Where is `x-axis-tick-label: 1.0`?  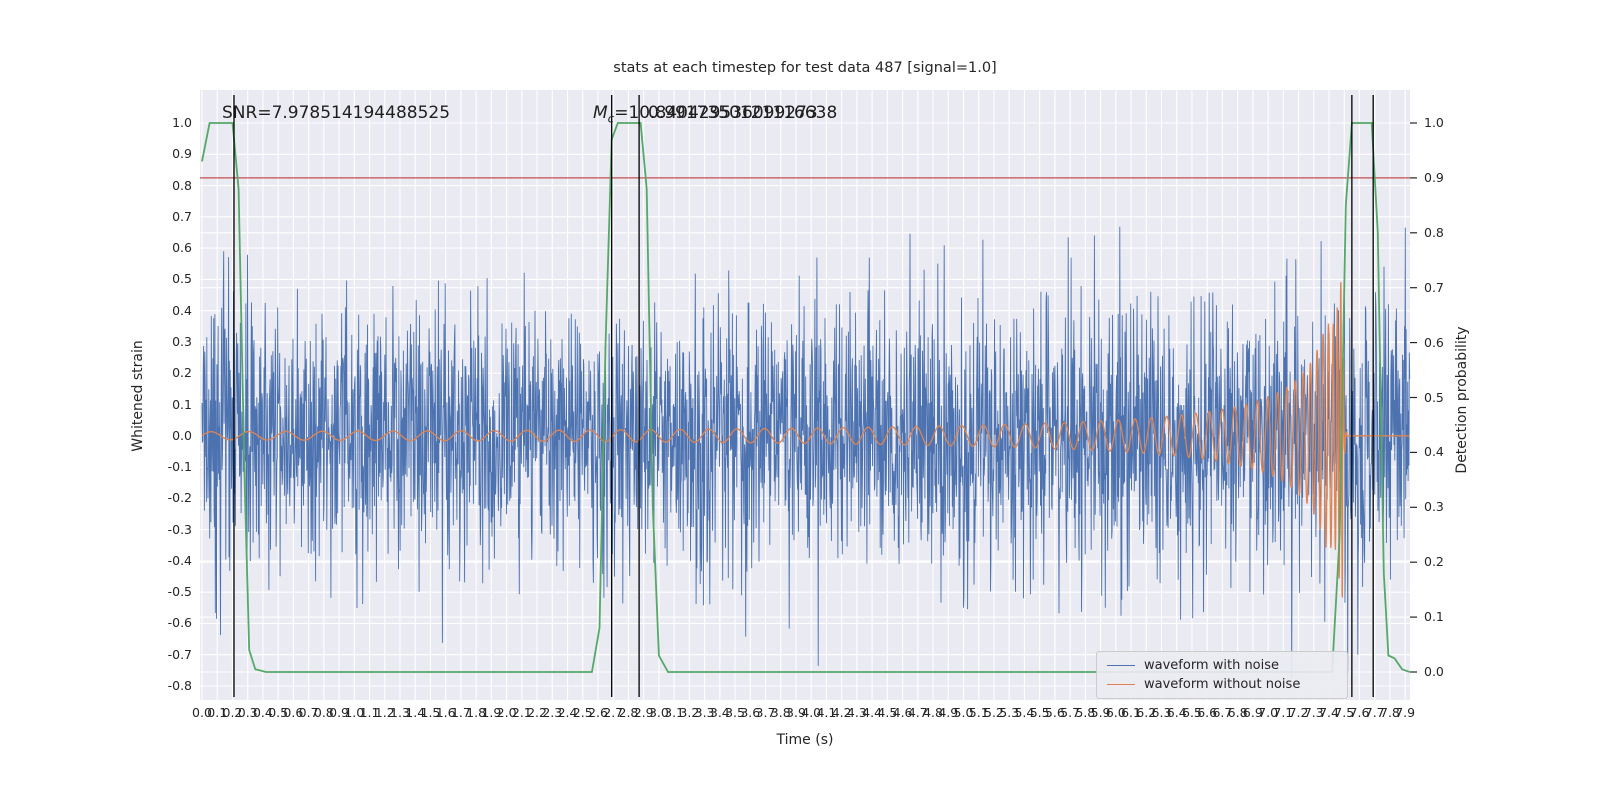
x-axis-tick-label: 1.0 is located at coordinates (354, 712).